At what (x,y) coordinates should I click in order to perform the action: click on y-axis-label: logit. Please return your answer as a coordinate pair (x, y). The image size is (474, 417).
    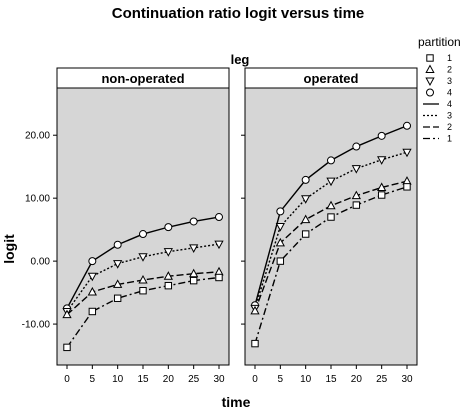
    Looking at the image, I should click on (9, 249).